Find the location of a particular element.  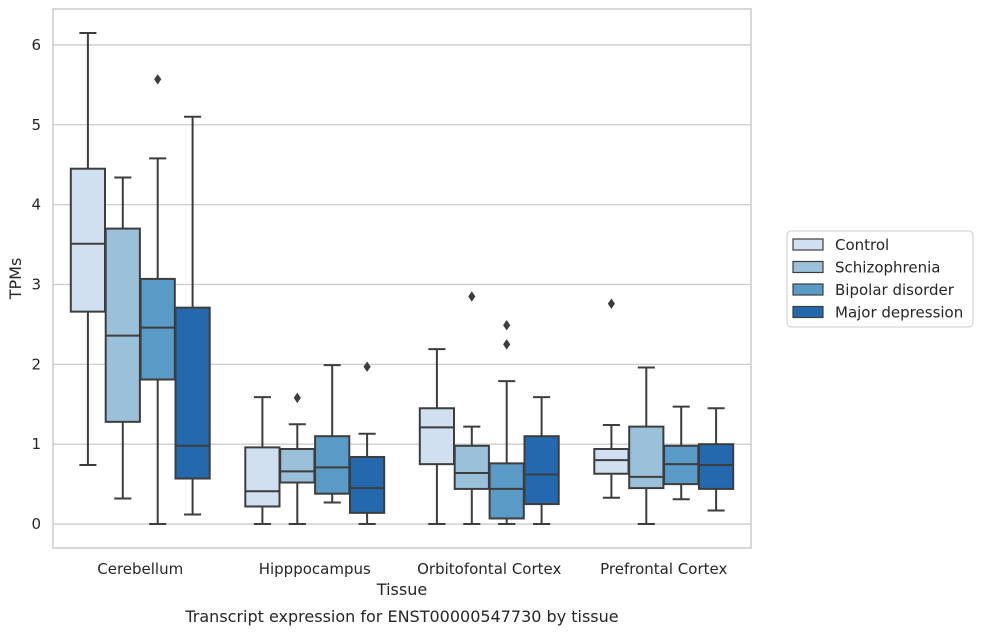

legend-label: Major depression is located at coordinates (899, 313).